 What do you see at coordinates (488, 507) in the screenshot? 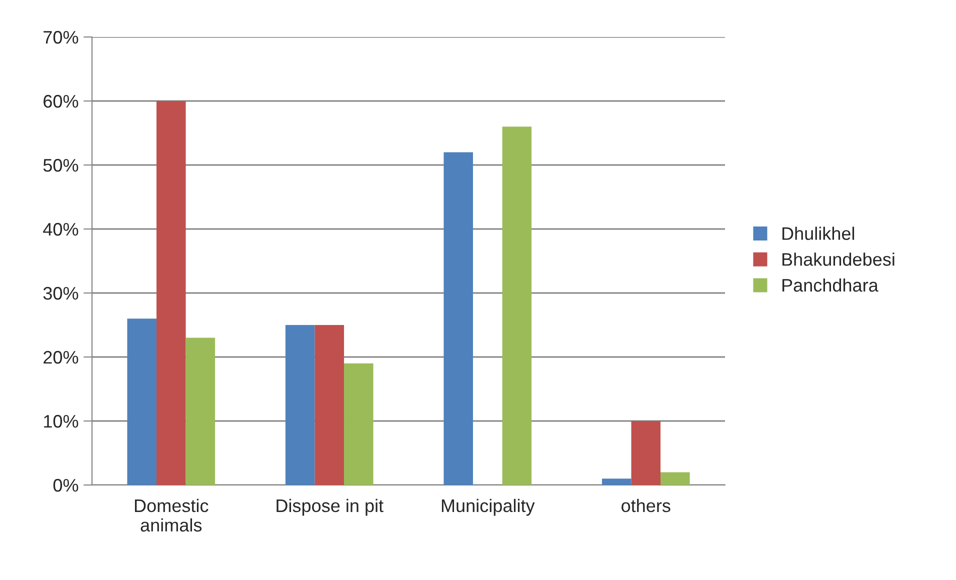
I see `x-tick-label: Municipality` at bounding box center [488, 507].